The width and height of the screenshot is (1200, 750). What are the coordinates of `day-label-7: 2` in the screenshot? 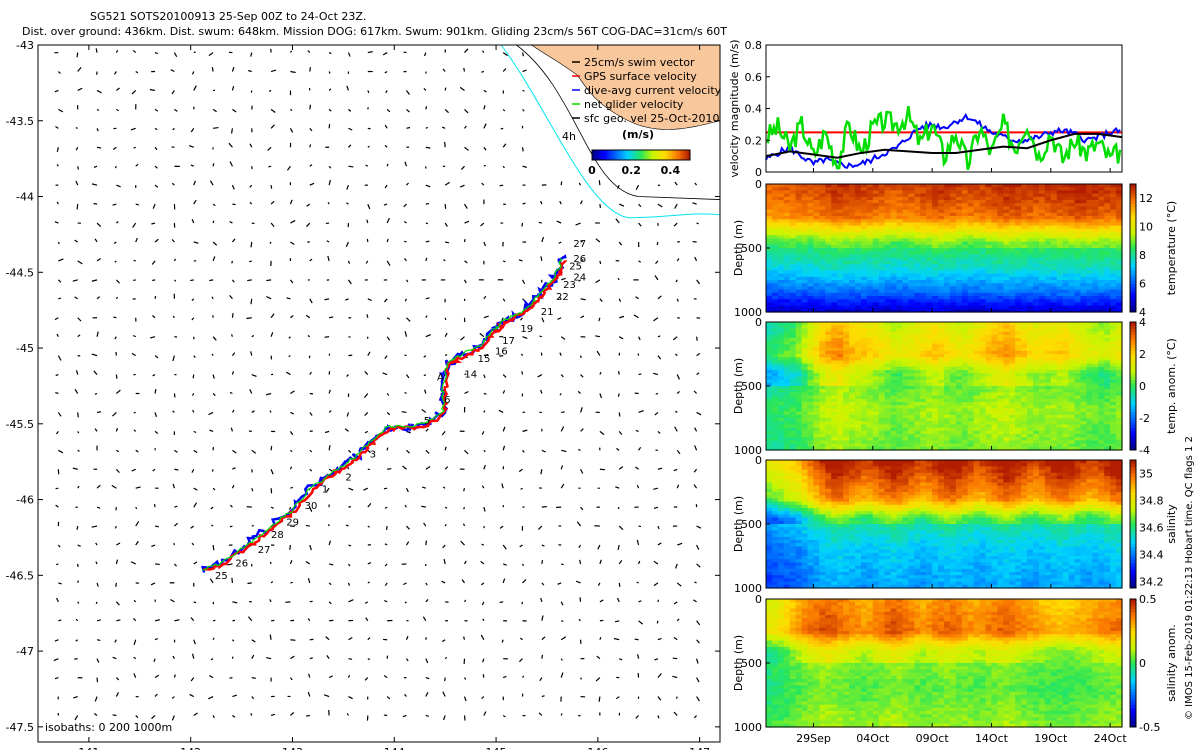 It's located at (348, 477).